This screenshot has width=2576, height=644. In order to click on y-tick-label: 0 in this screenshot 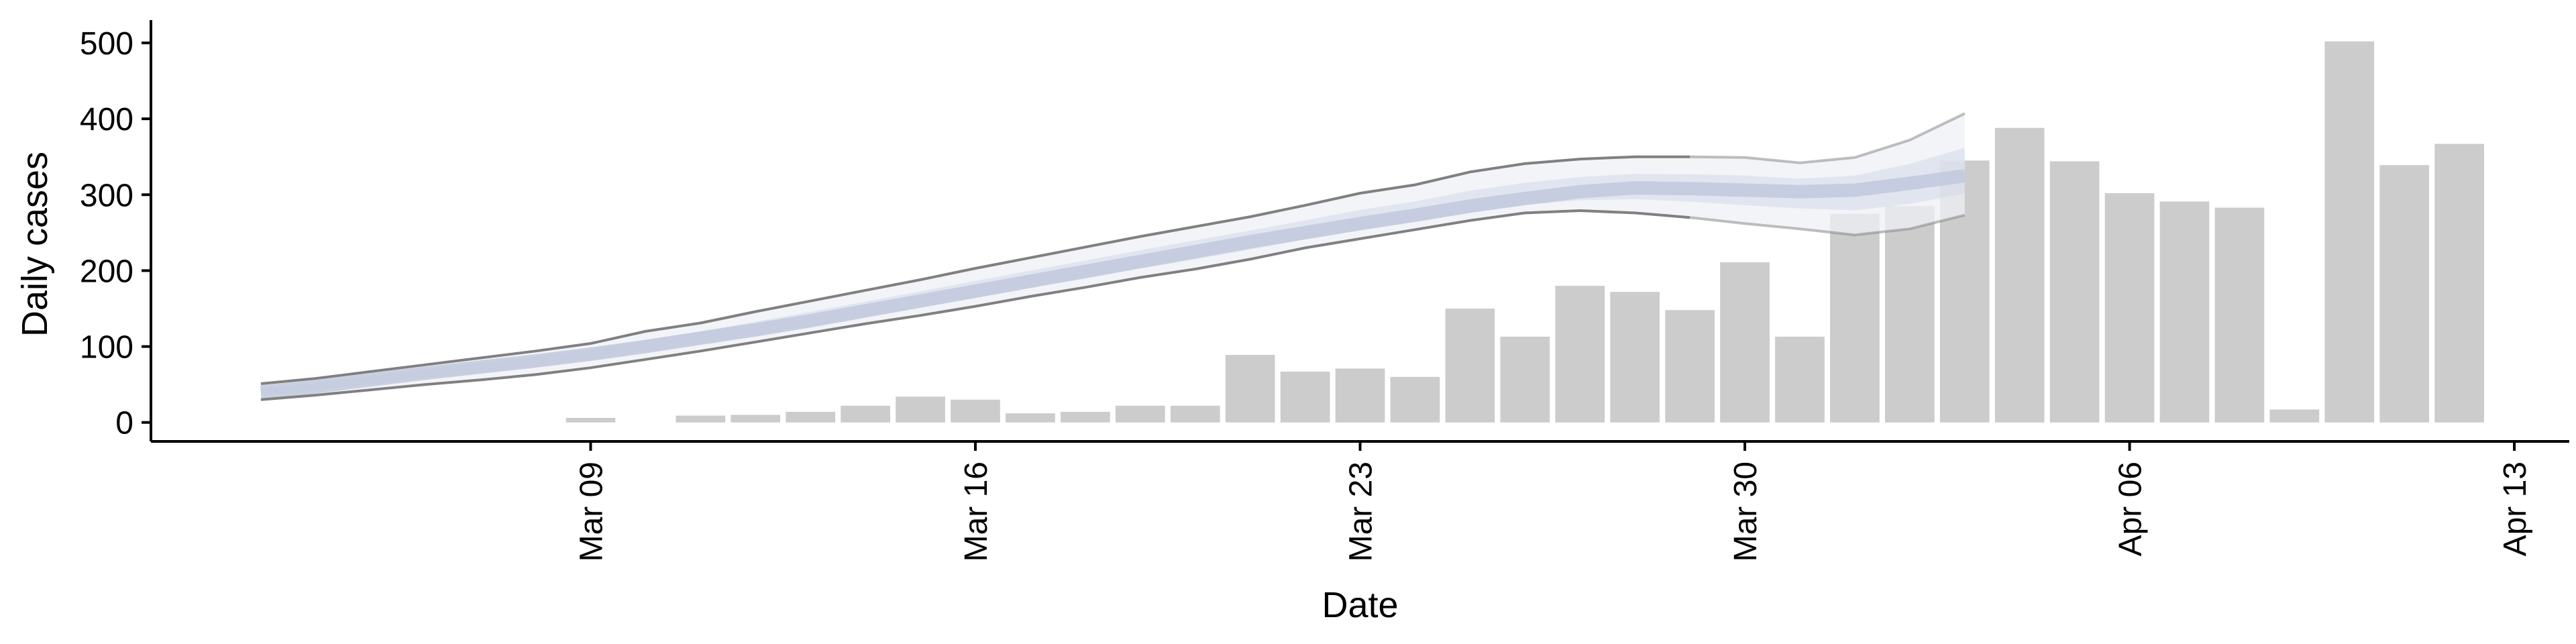, I will do `click(124, 423)`.